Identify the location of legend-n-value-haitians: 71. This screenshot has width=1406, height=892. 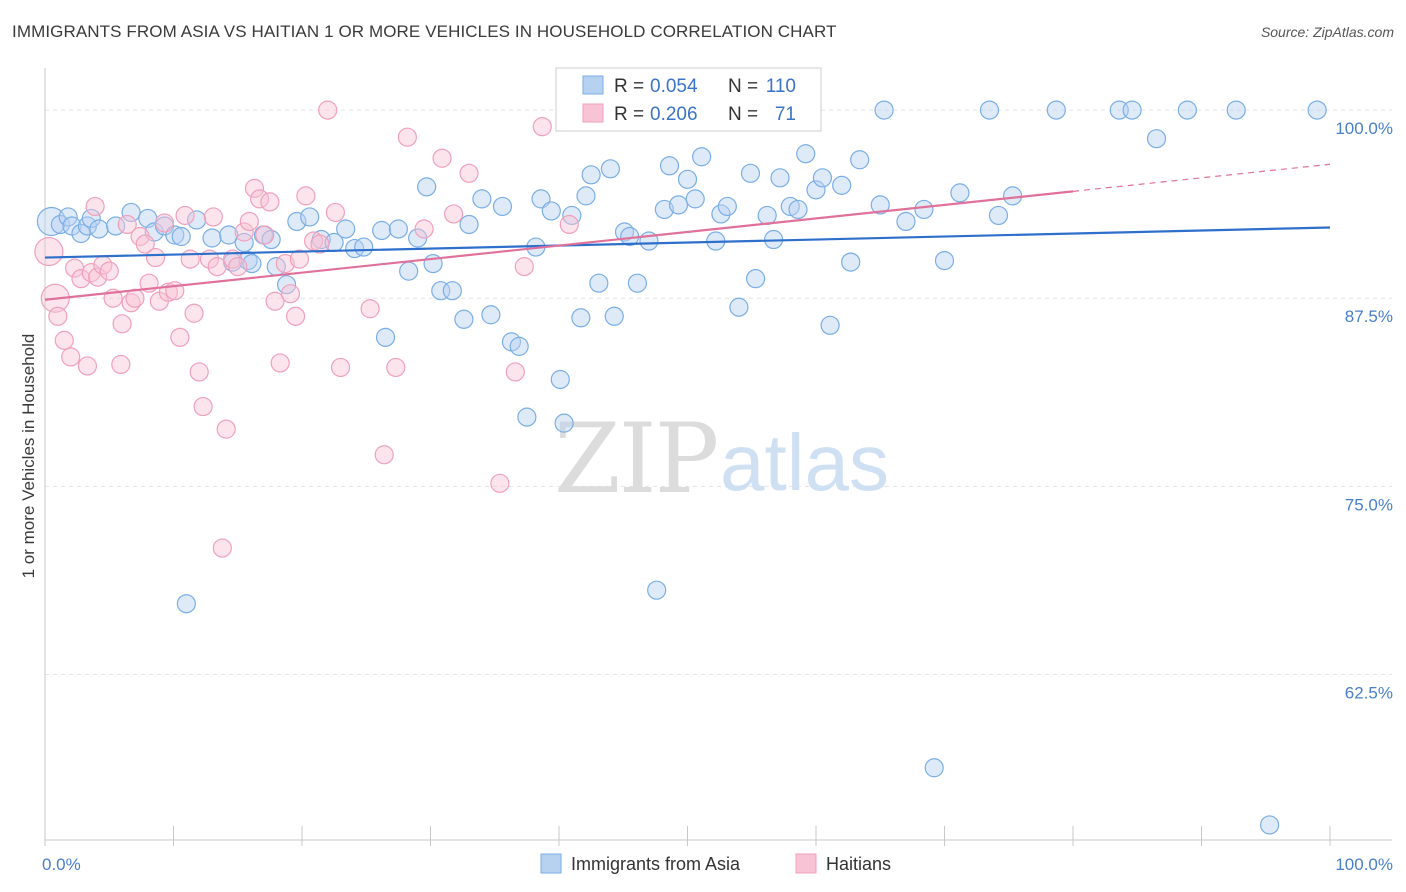
(785, 114).